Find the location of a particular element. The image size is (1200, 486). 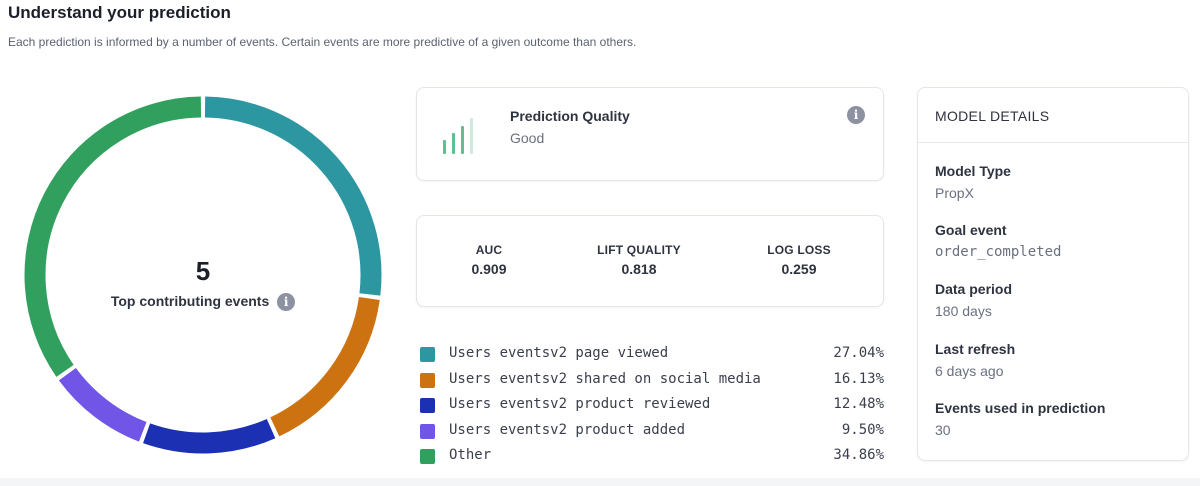

bottom-divider is located at coordinates (600, 482).